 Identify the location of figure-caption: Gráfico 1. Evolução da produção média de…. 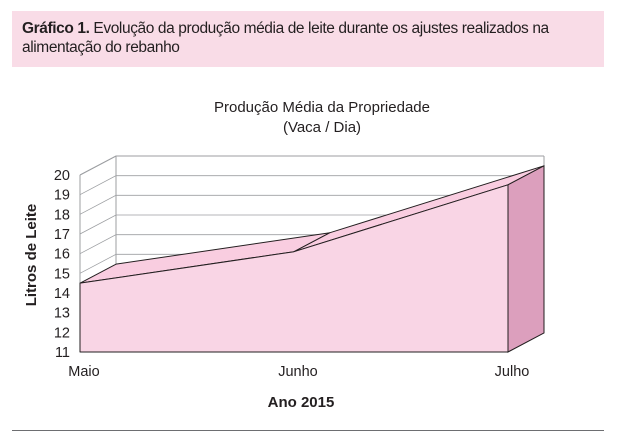
(307, 38).